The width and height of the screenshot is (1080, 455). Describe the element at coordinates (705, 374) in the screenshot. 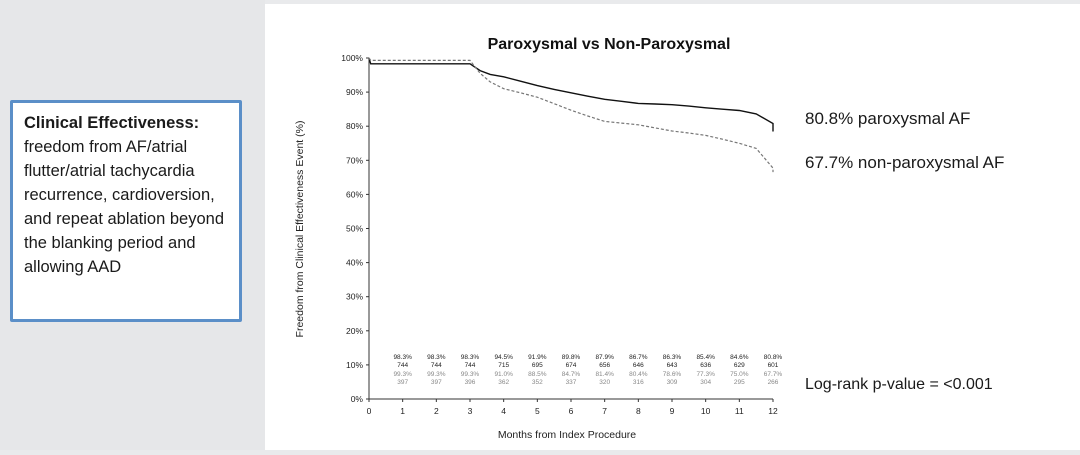

I see `risk-table-cell: 77.3%` at that location.